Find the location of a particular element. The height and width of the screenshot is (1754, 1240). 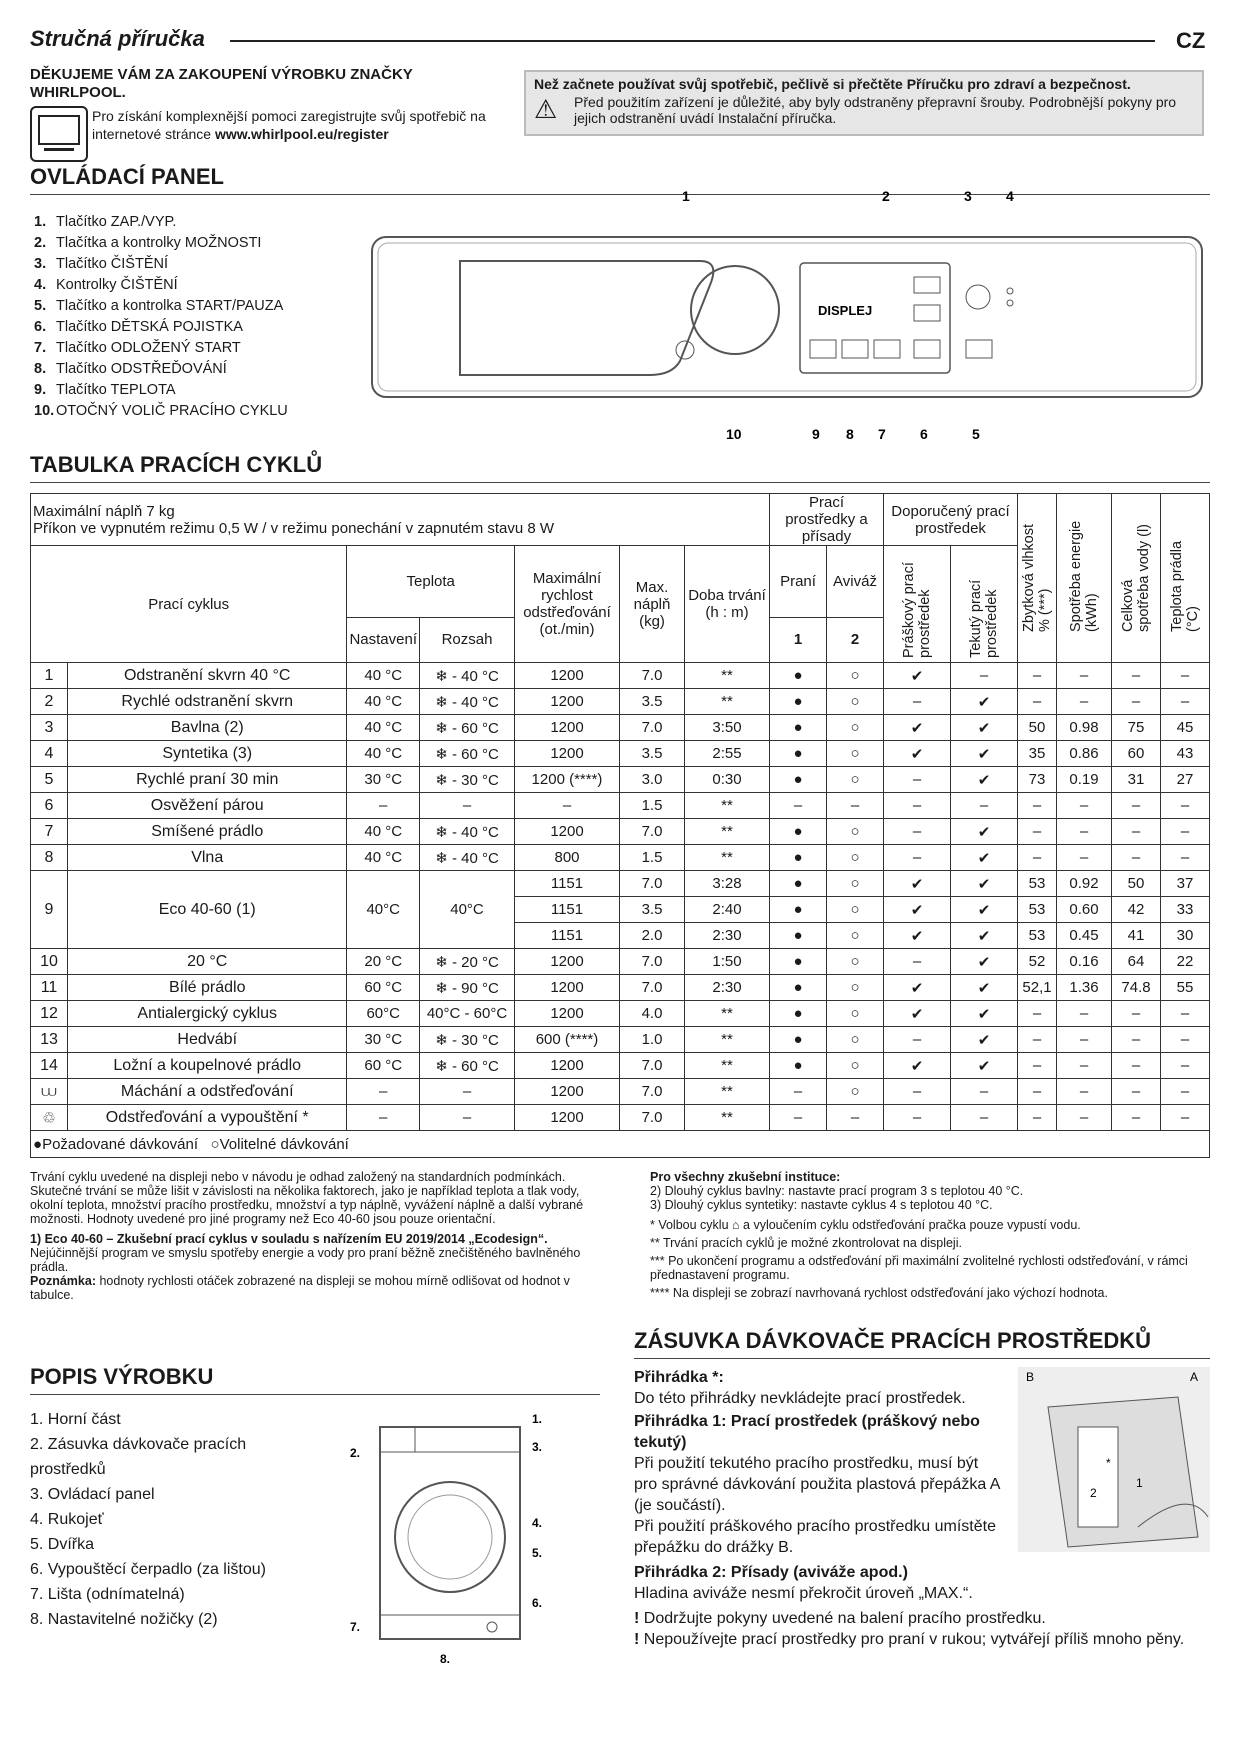

table-cell: 3 is located at coordinates (49, 727).